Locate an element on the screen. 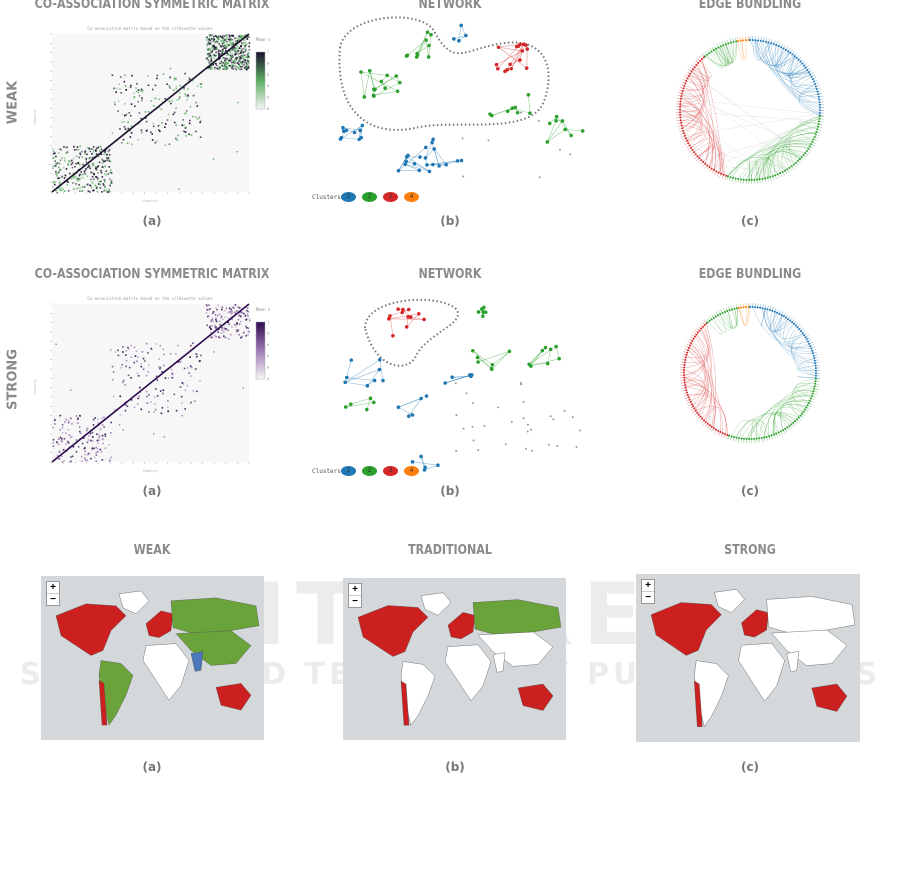  world-map is located at coordinates (459, 659).